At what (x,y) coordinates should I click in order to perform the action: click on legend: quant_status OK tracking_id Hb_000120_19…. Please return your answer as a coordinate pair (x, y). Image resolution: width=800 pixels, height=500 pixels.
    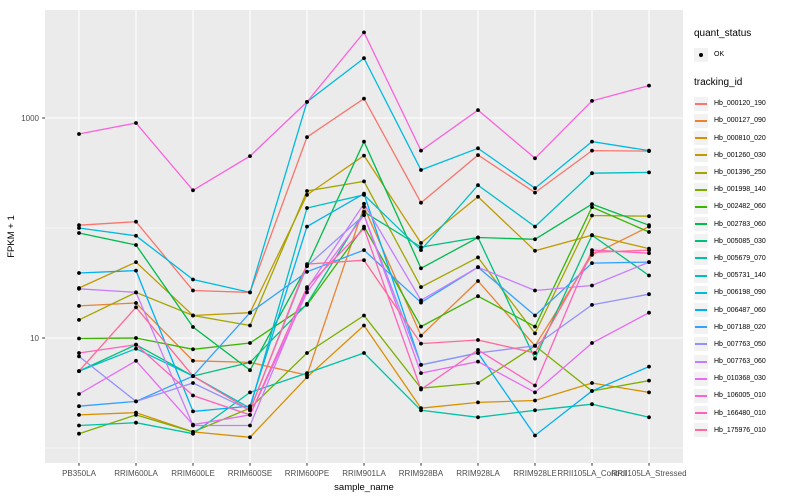
    Looking at the image, I should click on (747, 233).